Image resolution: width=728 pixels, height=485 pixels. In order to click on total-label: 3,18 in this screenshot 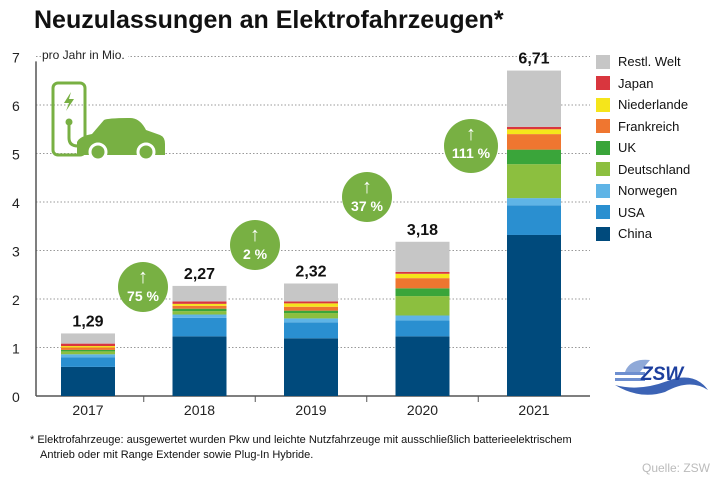, I will do `click(422, 230)`.